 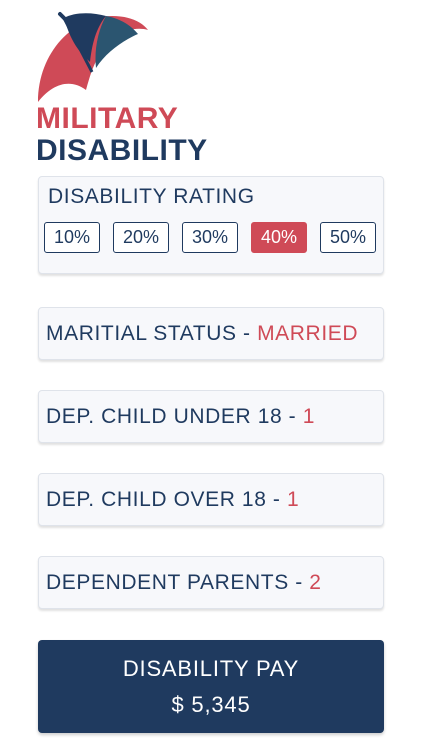 What do you see at coordinates (107, 118) in the screenshot?
I see `app-title-military: MILITARY` at bounding box center [107, 118].